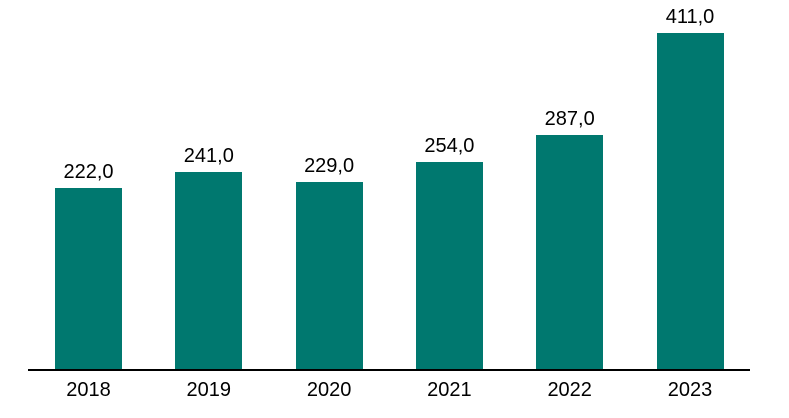  What do you see at coordinates (329, 166) in the screenshot?
I see `bar-value-label: 229,0` at bounding box center [329, 166].